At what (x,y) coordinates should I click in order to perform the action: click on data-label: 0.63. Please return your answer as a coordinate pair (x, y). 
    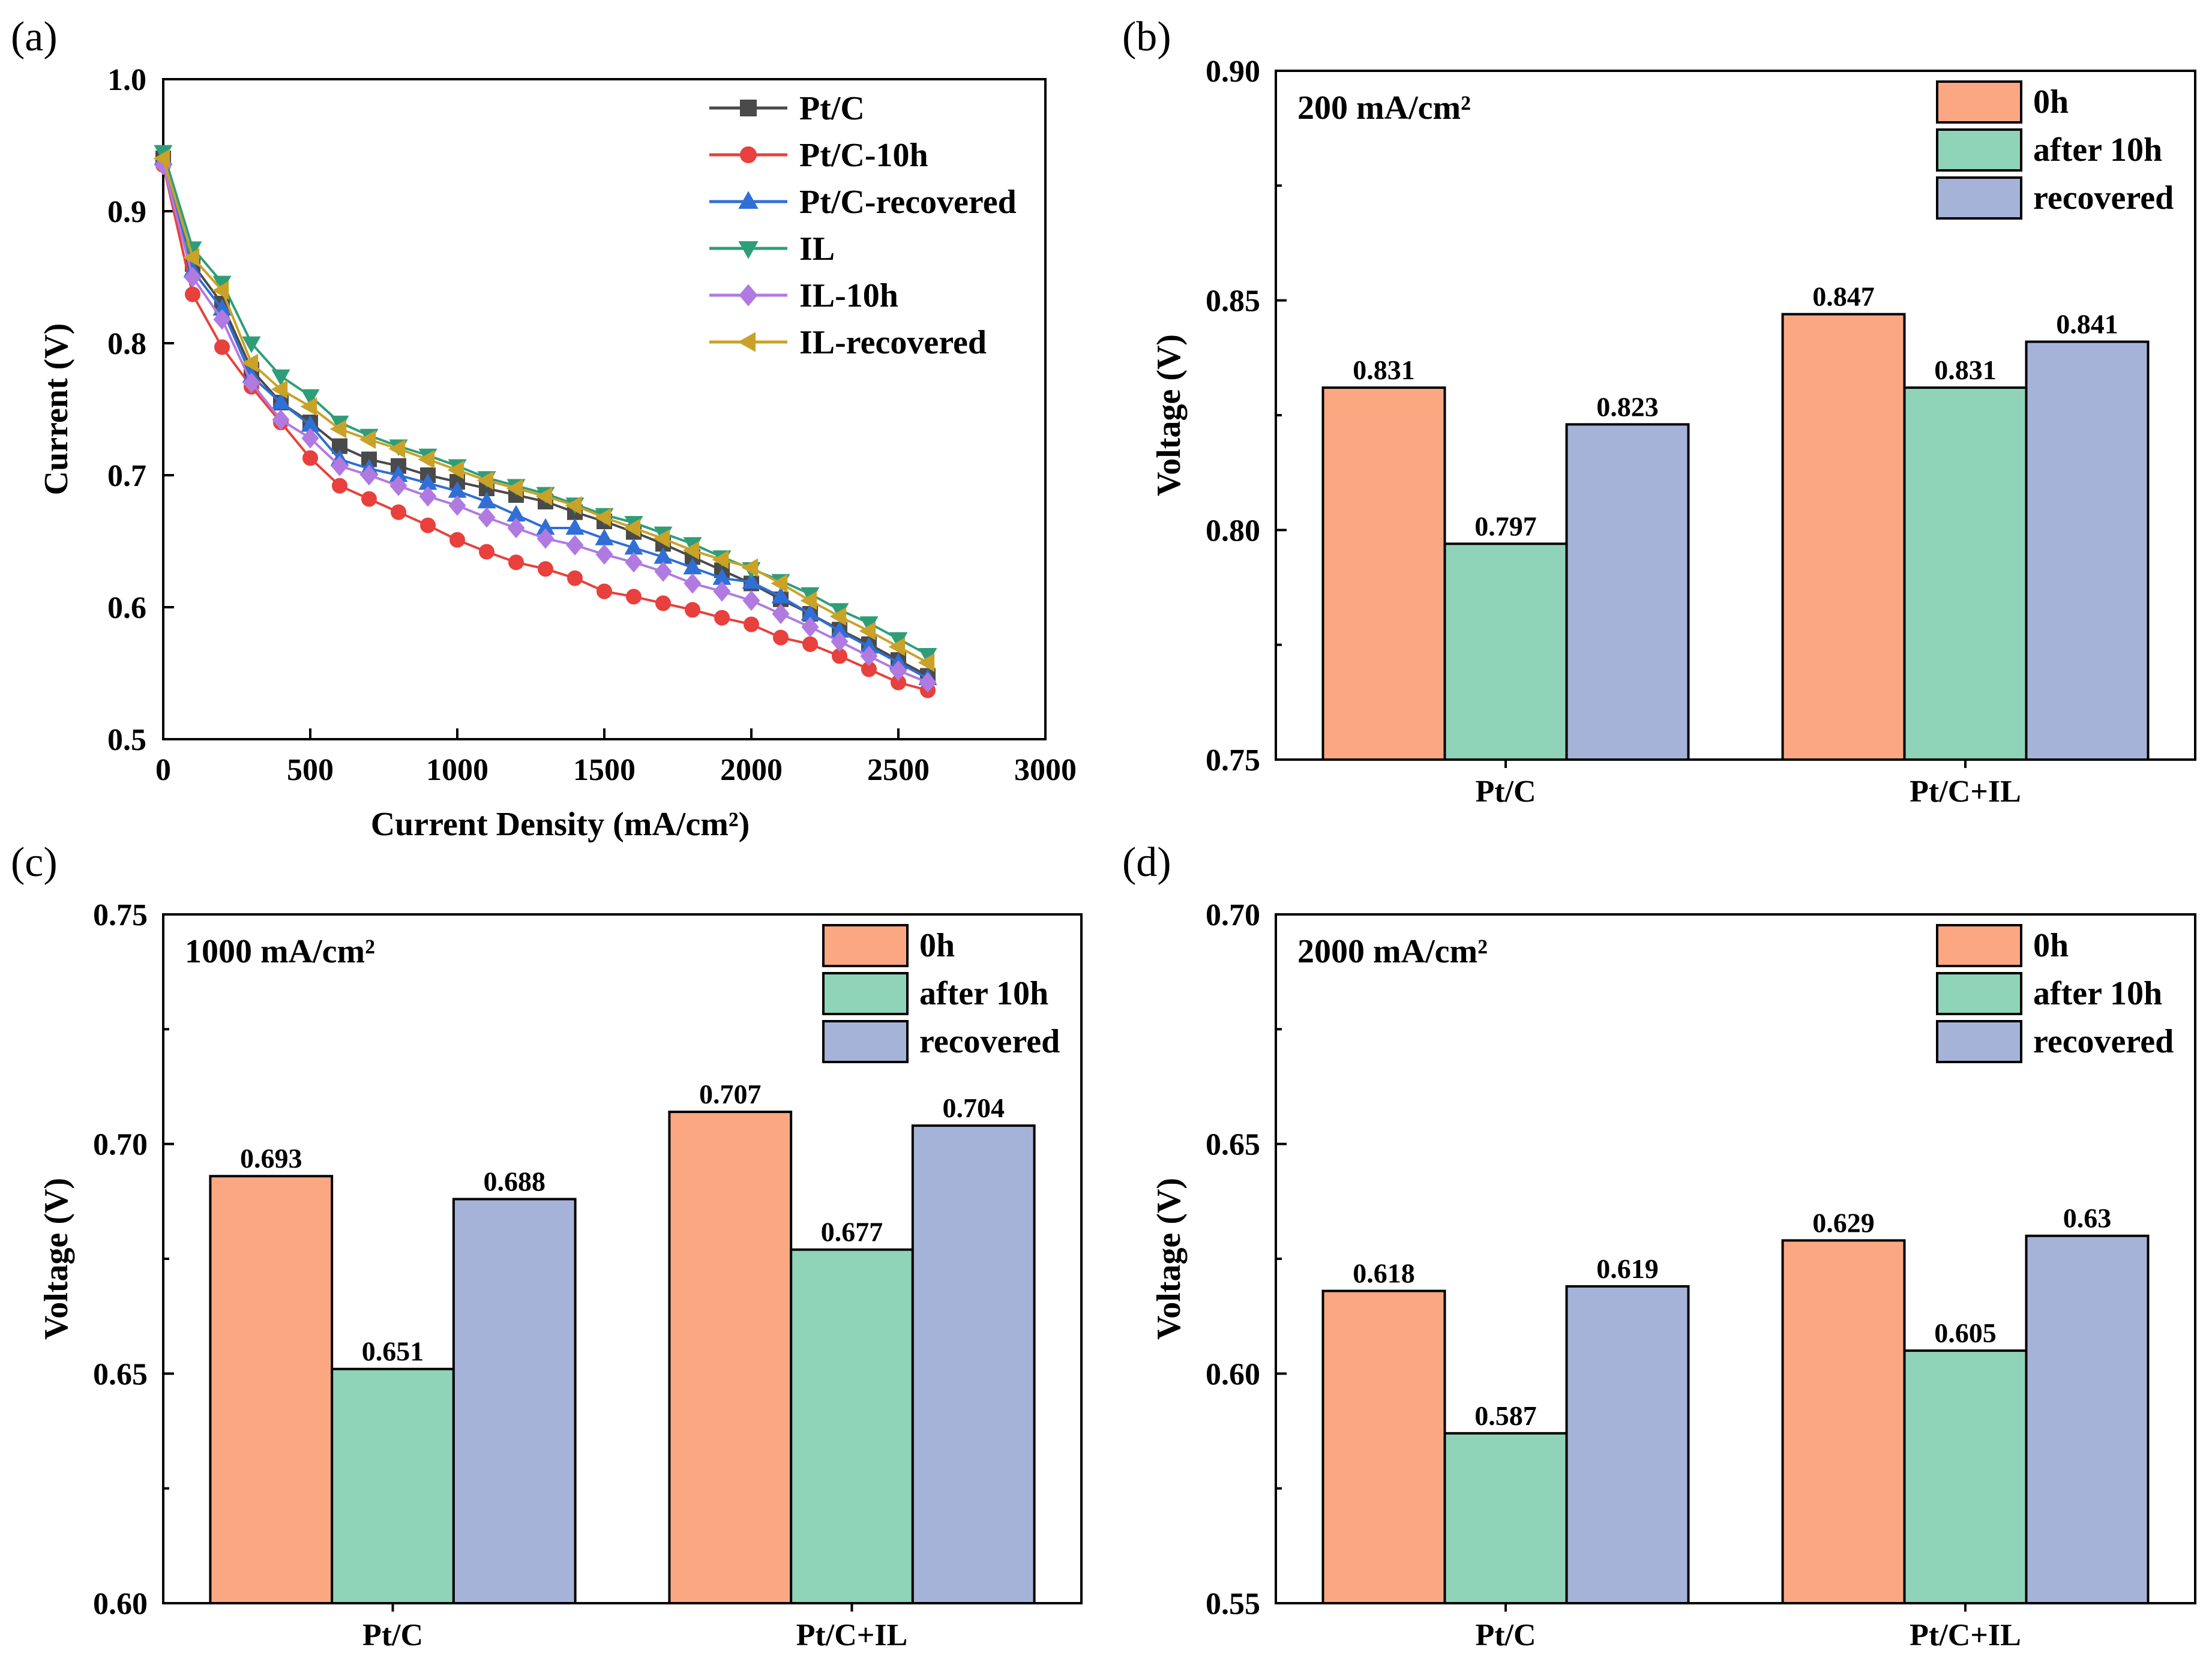
    Looking at the image, I should click on (2087, 1218).